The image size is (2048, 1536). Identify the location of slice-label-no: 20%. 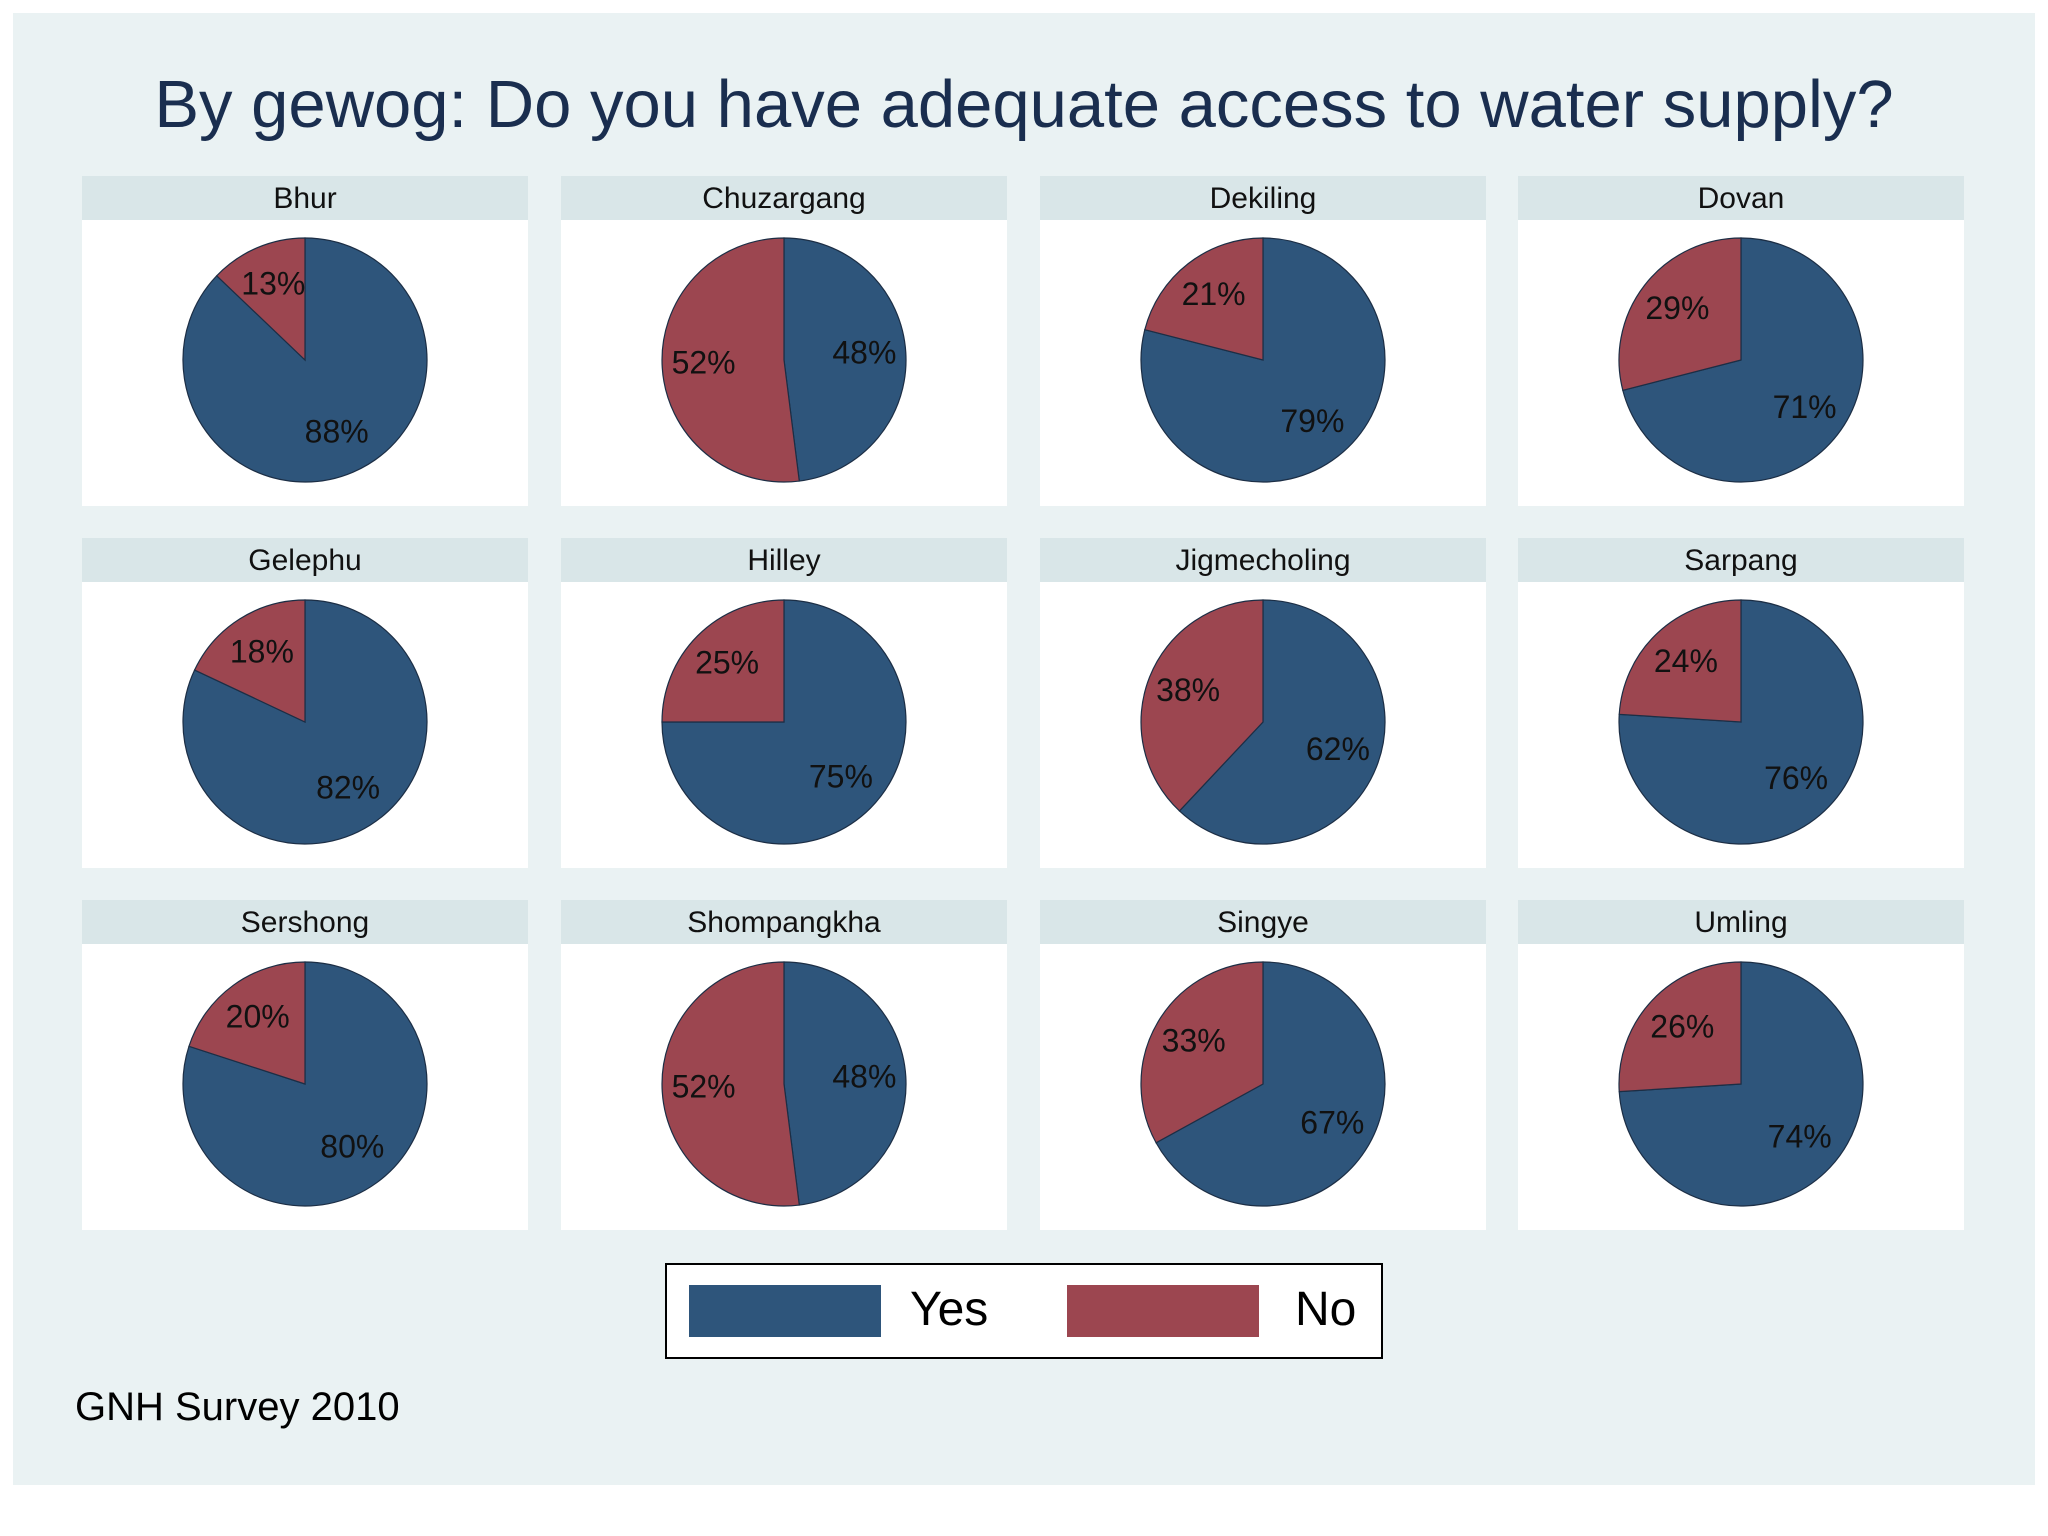
(258, 1016).